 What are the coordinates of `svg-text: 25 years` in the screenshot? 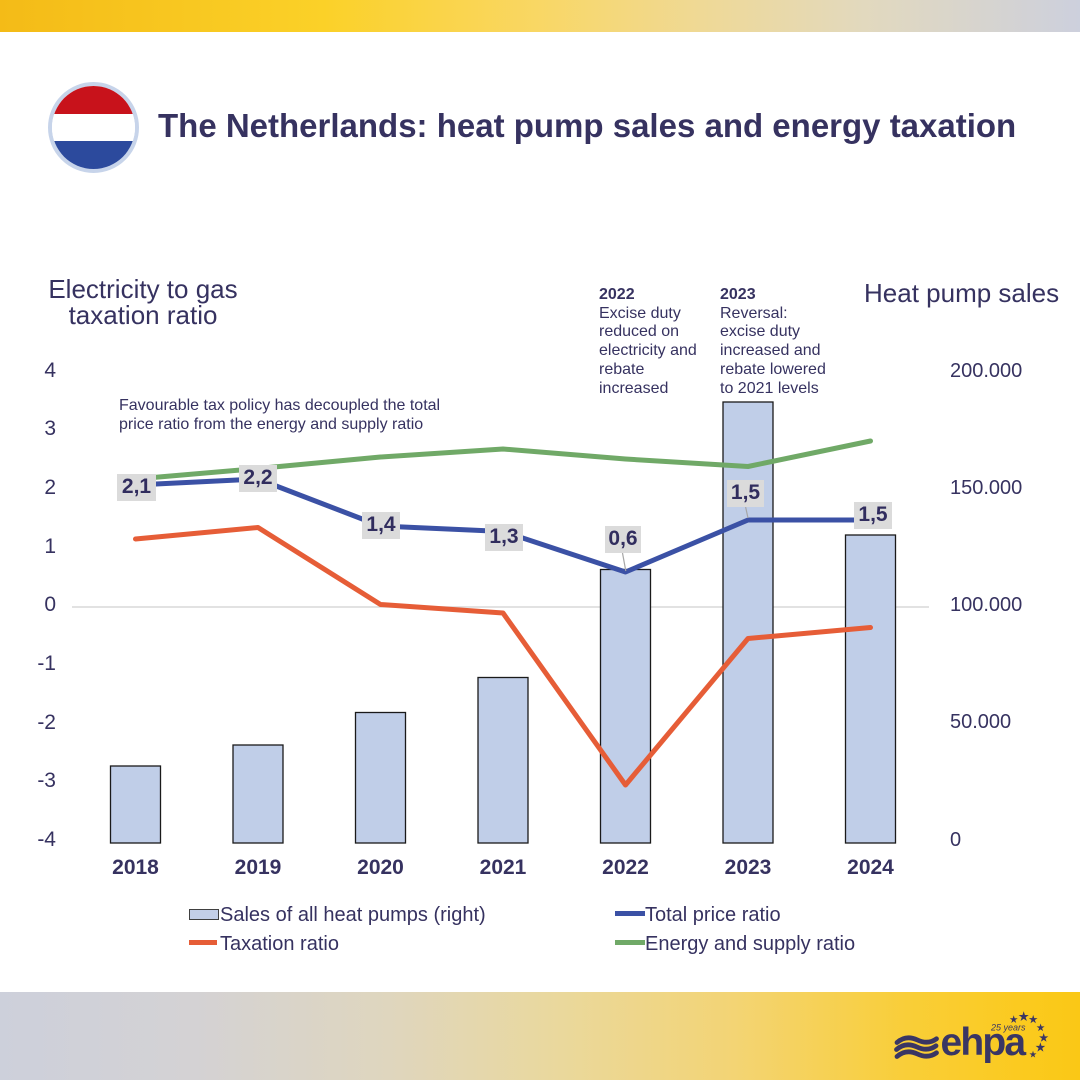 It's located at (1008, 1028).